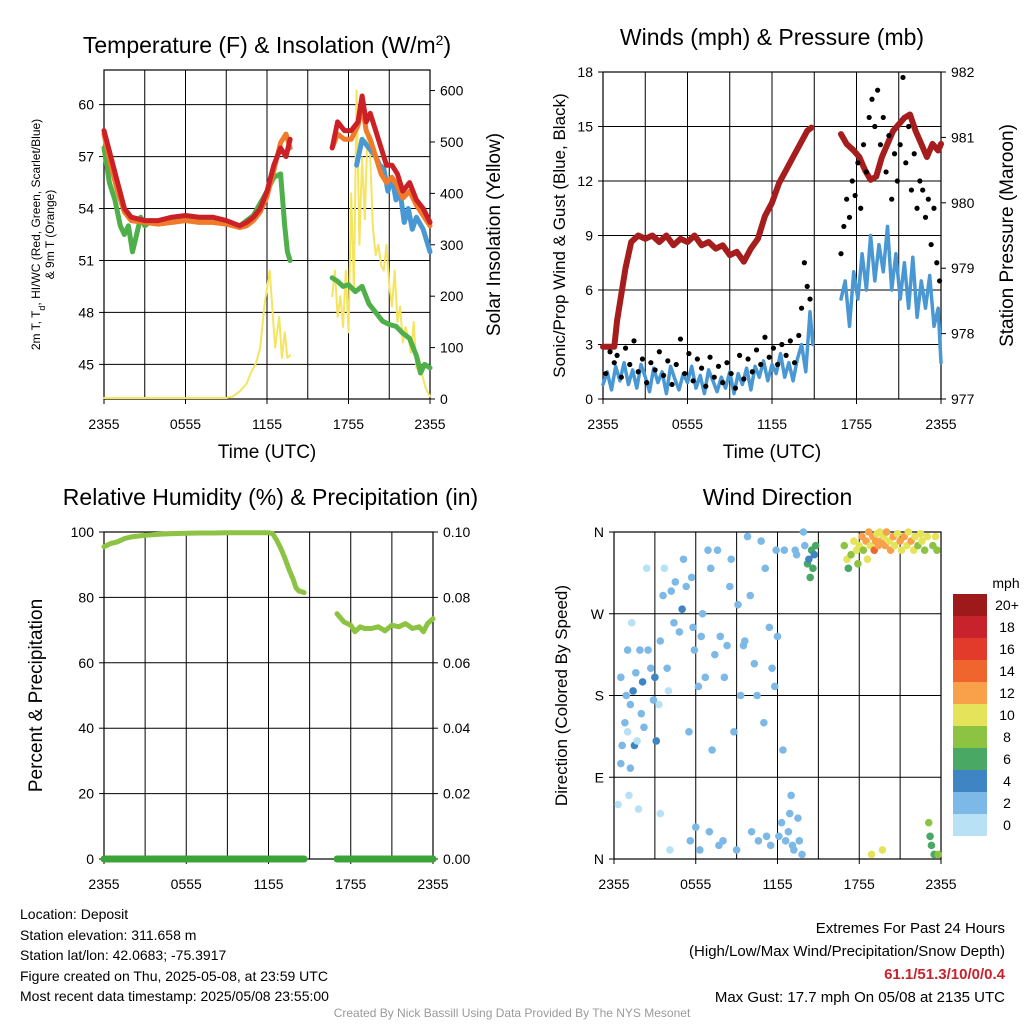 The height and width of the screenshot is (1024, 1024). Describe the element at coordinates (50, 235) in the screenshot. I see `temperature-y-axis-label-line2: & 9m T (Orange)` at that location.